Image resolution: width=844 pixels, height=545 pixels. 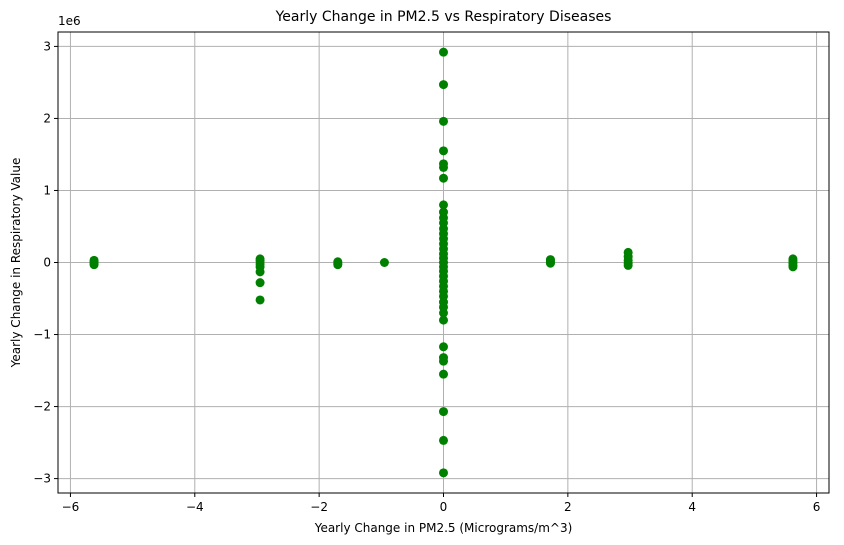 What do you see at coordinates (692, 507) in the screenshot?
I see `x-tick-label: 4` at bounding box center [692, 507].